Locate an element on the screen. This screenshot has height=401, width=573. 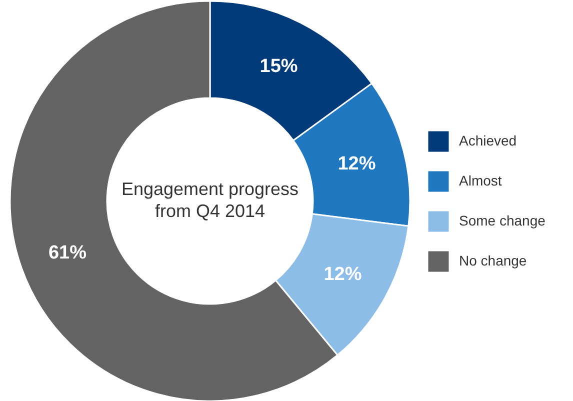
legend-label: Some change is located at coordinates (502, 220).